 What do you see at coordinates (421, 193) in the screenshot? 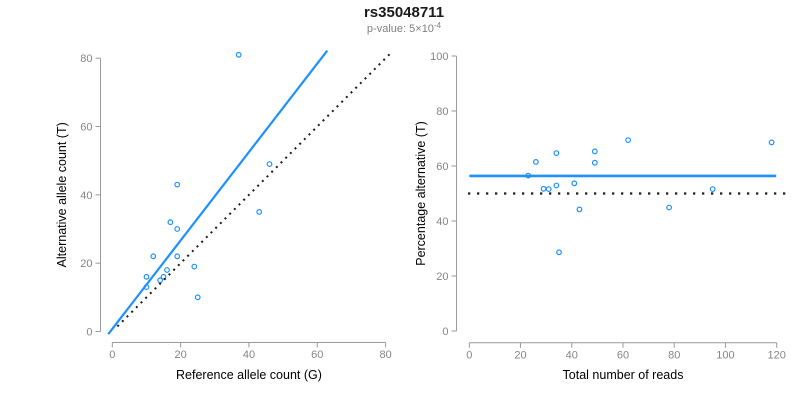
I see `y-axis-title: Percentage alternative (T)` at bounding box center [421, 193].